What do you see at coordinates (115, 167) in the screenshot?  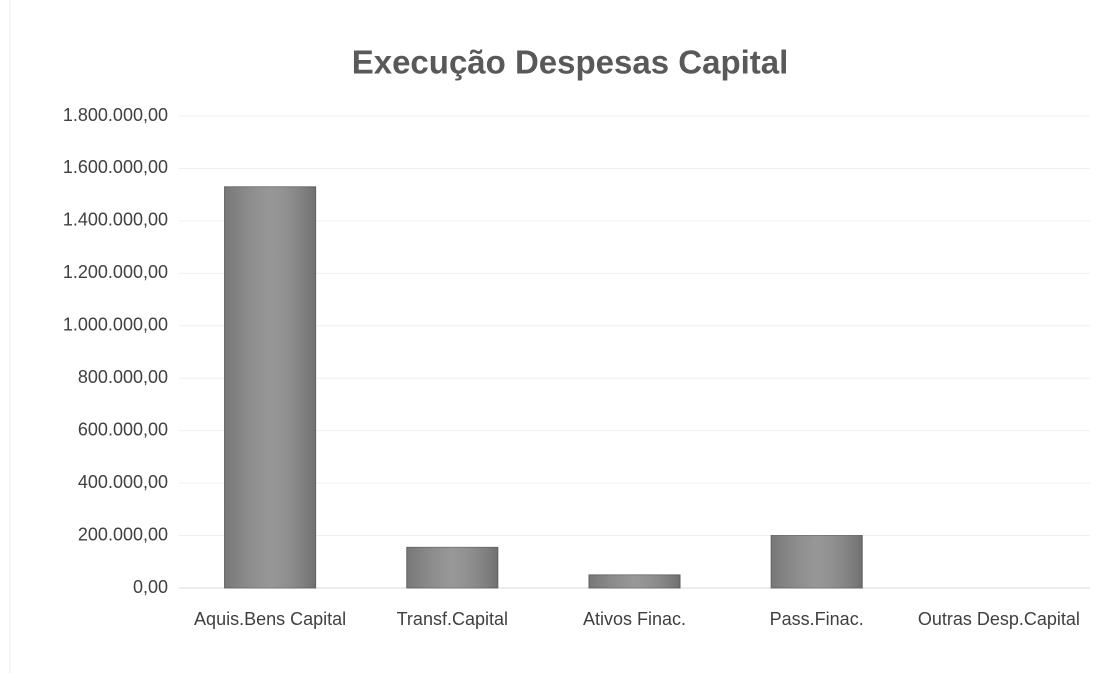 I see `y-tick-label: 1.600.000,00` at bounding box center [115, 167].